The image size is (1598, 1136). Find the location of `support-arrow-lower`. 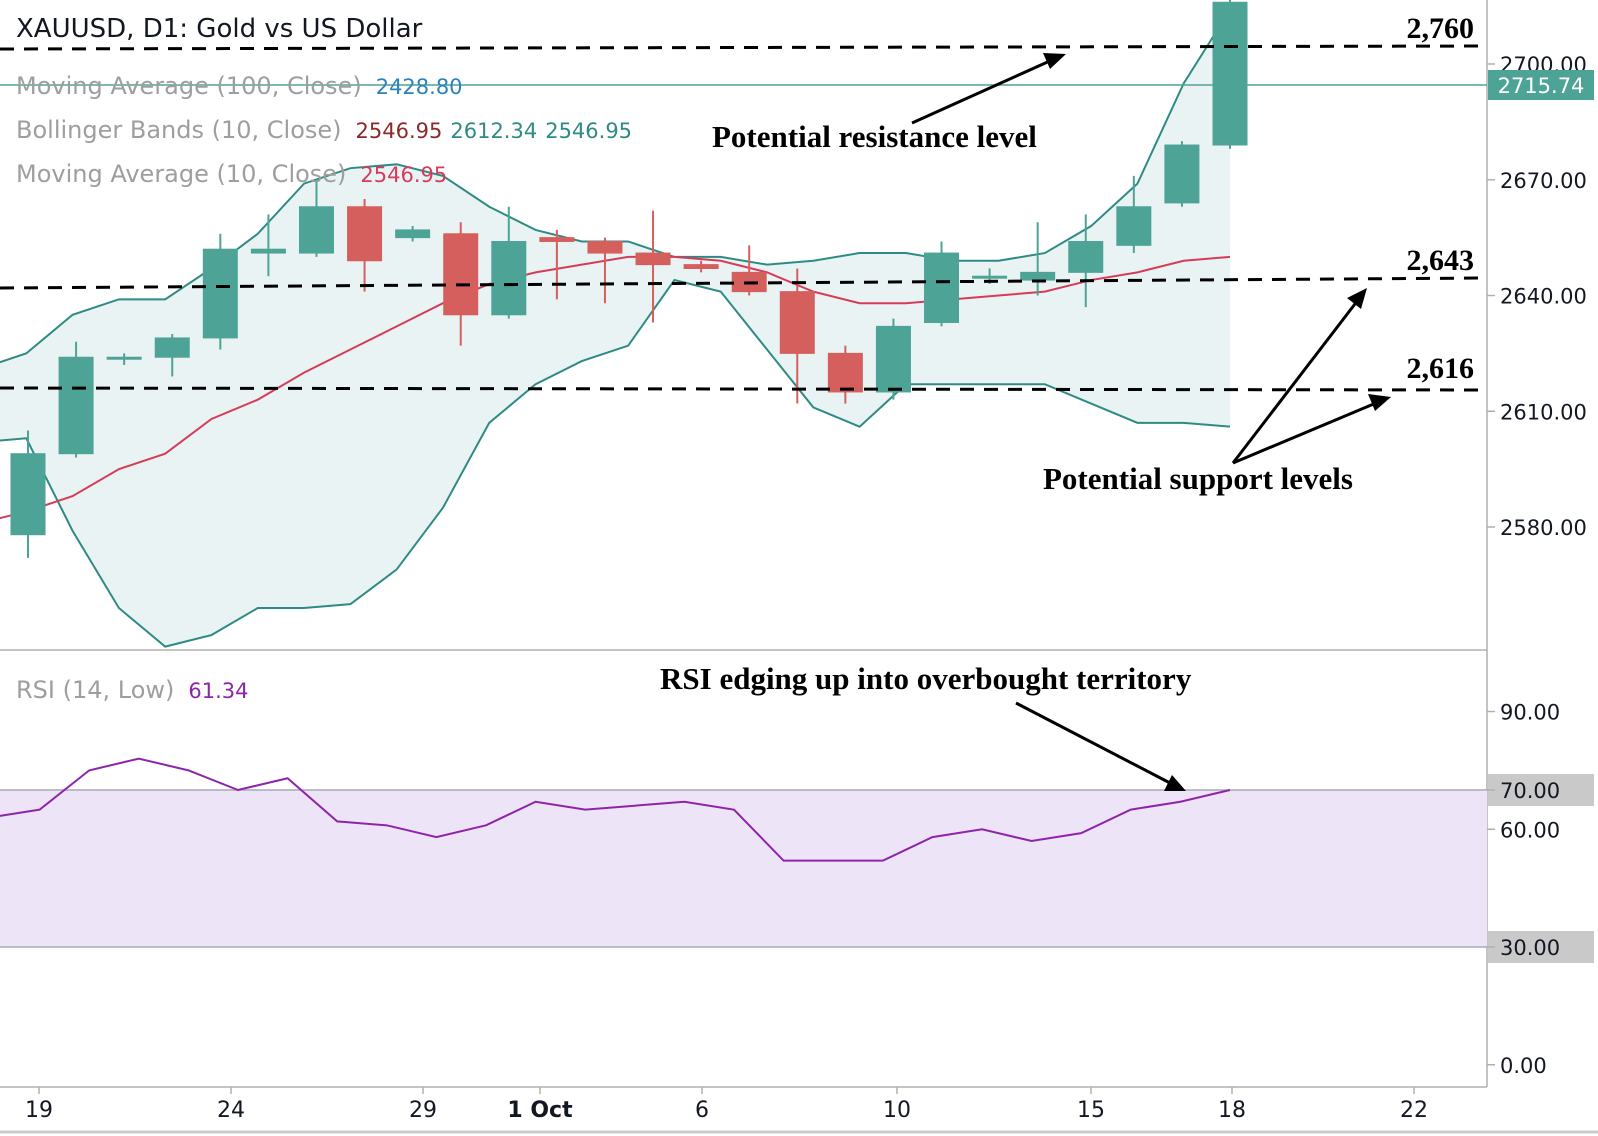

support-arrow-lower is located at coordinates (1304, 433).